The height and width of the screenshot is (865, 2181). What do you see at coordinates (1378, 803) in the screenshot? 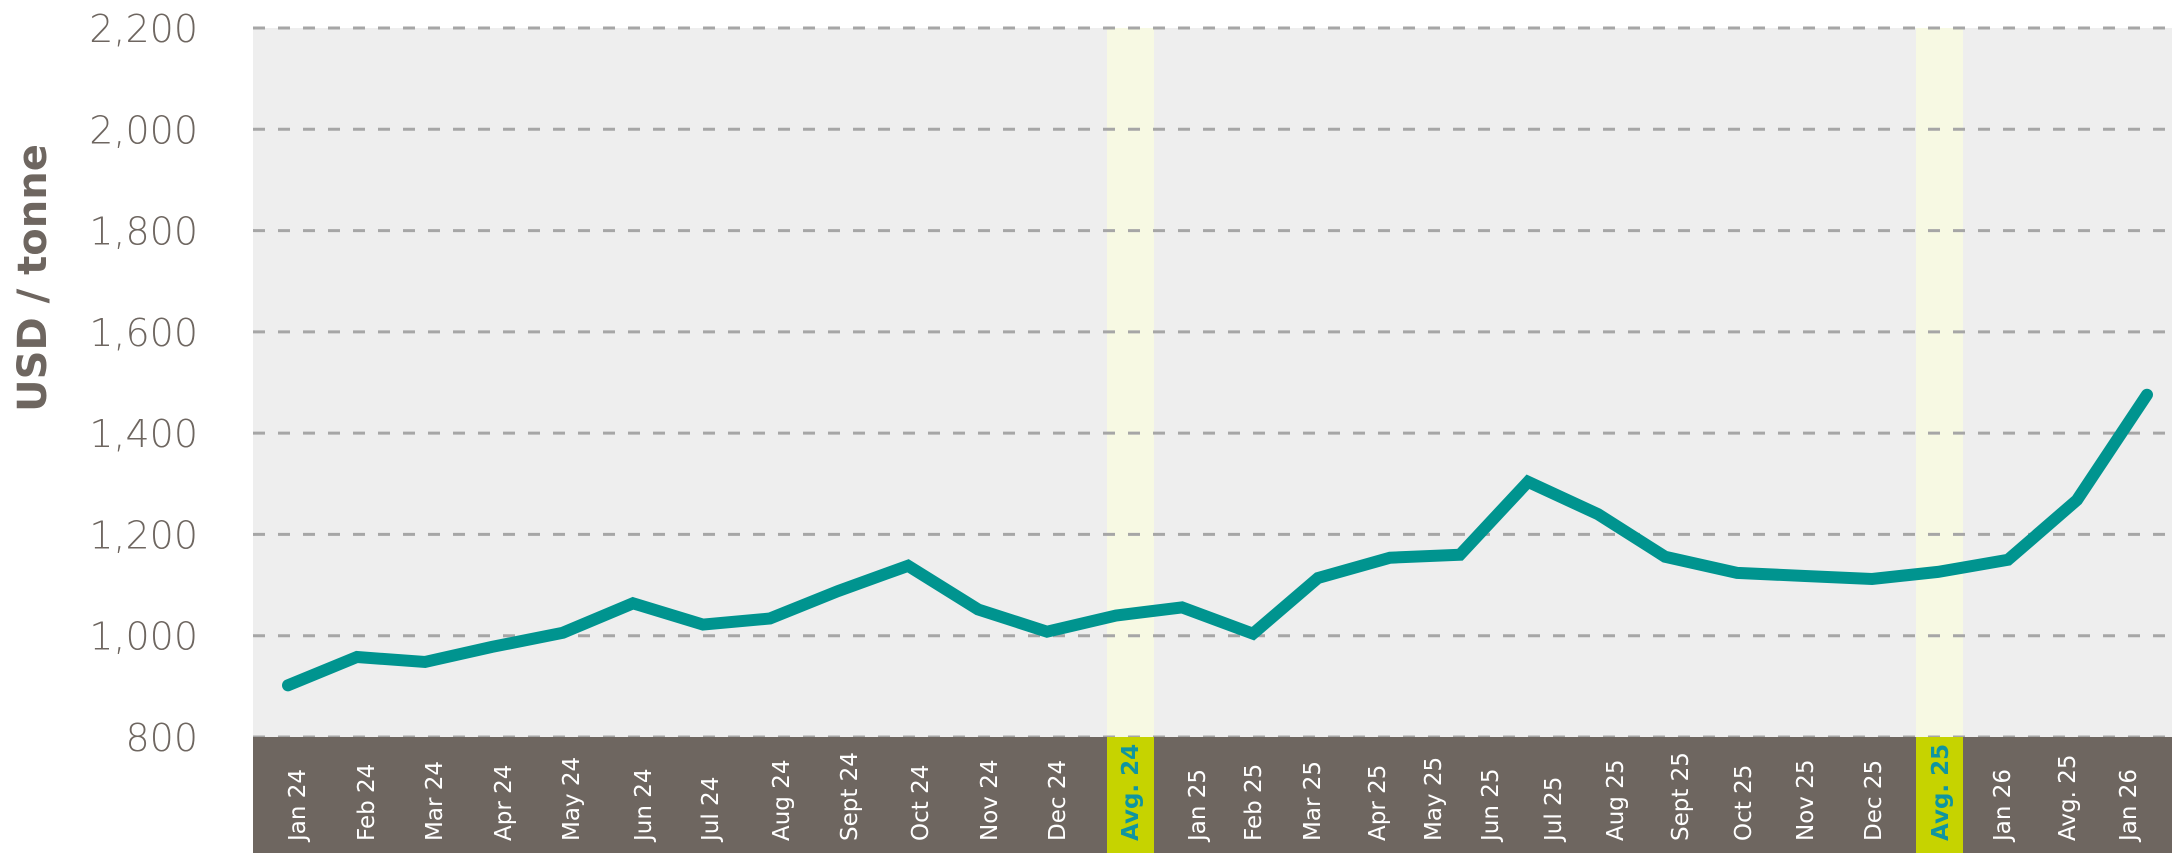
I see `x-axis-label: Apr 25` at bounding box center [1378, 803].